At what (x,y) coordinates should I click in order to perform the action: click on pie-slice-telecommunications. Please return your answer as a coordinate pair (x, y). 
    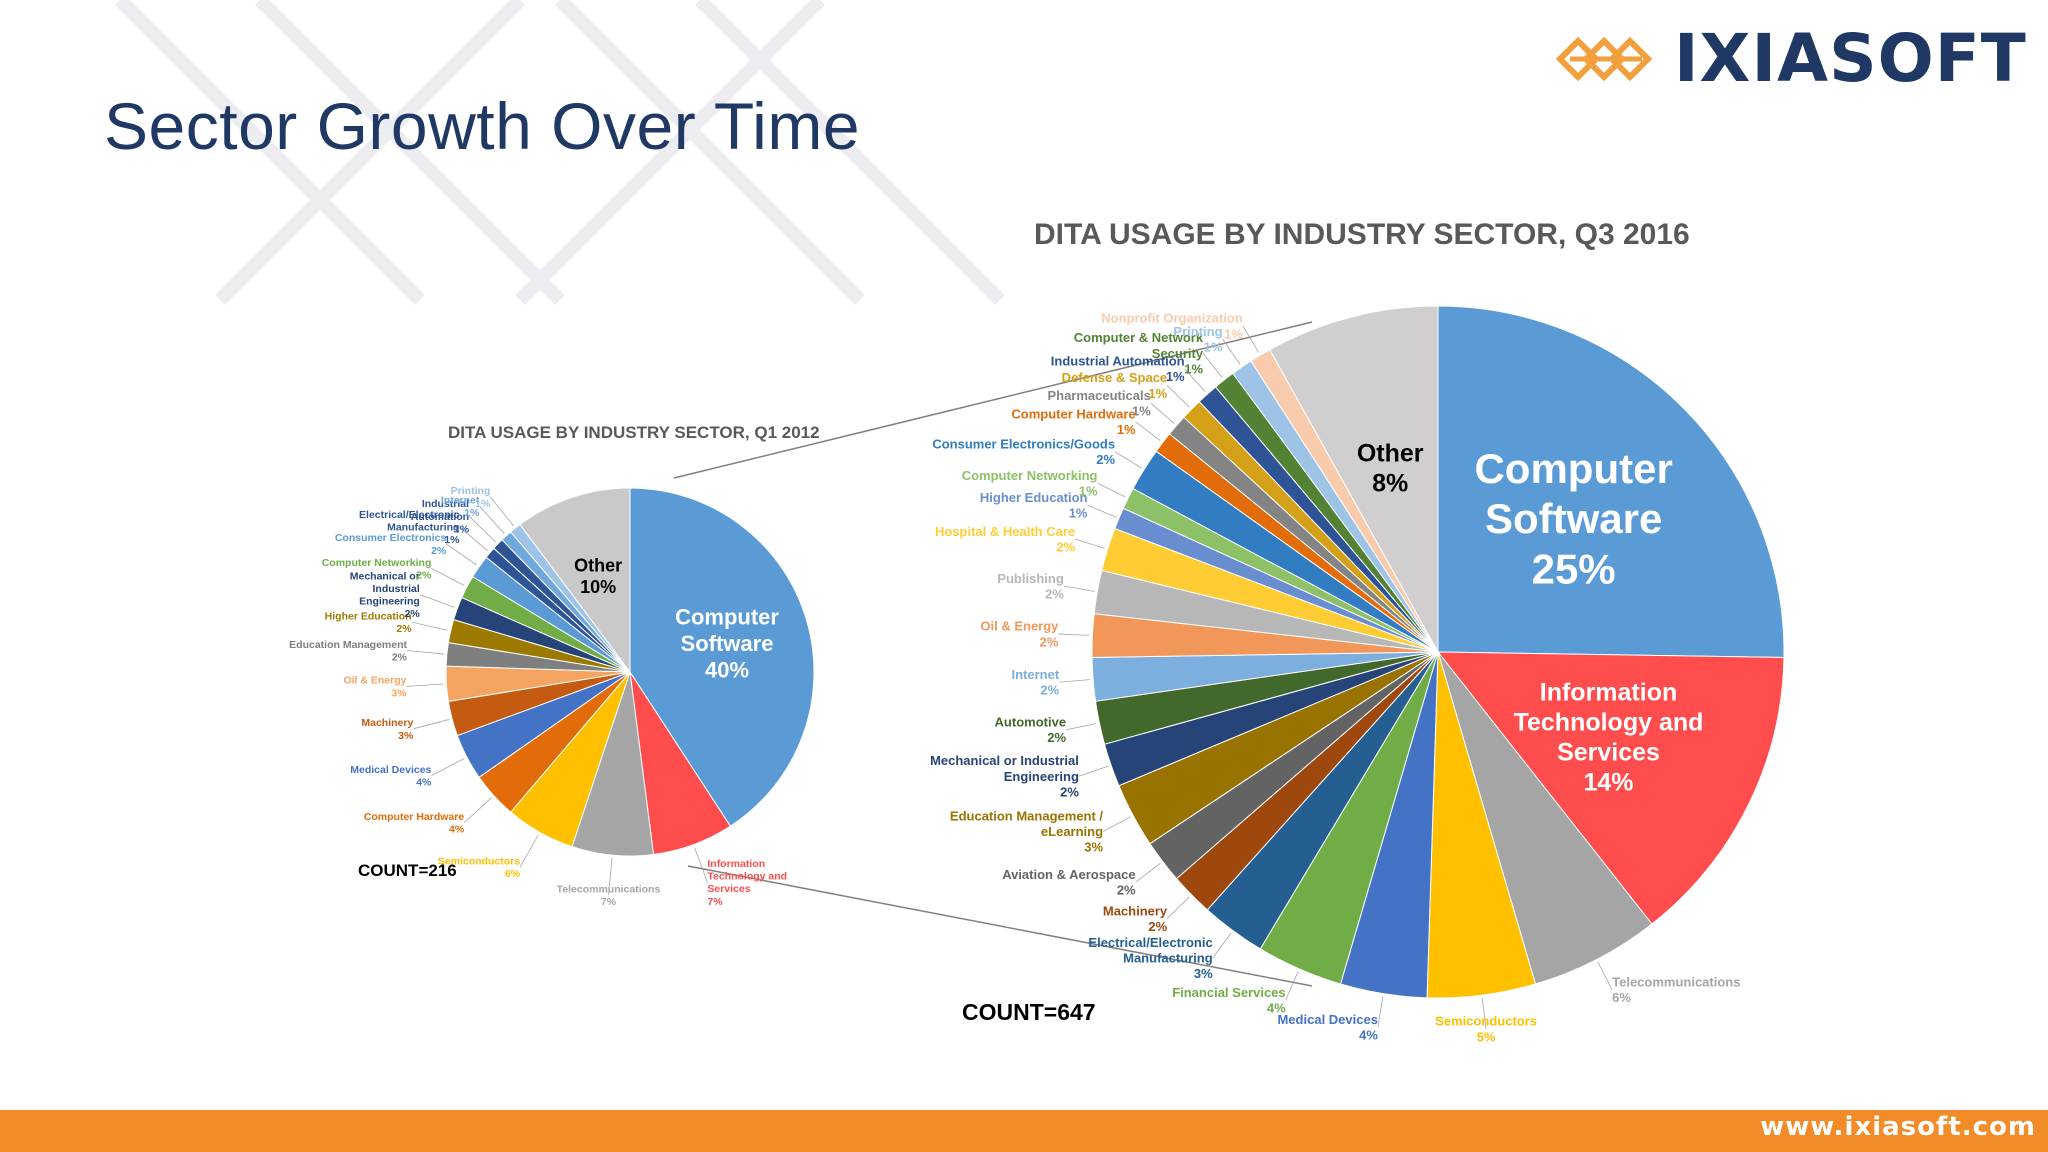
    Looking at the image, I should click on (1545, 818).